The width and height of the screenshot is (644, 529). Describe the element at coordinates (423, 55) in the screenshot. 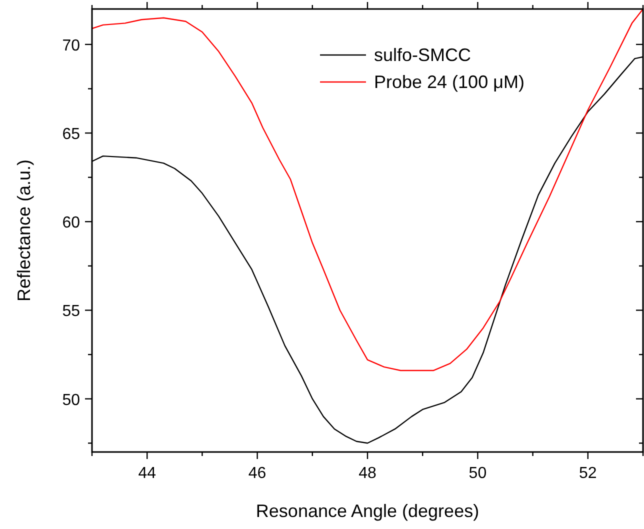

I see `legend-label: sulfo-SMCC` at that location.